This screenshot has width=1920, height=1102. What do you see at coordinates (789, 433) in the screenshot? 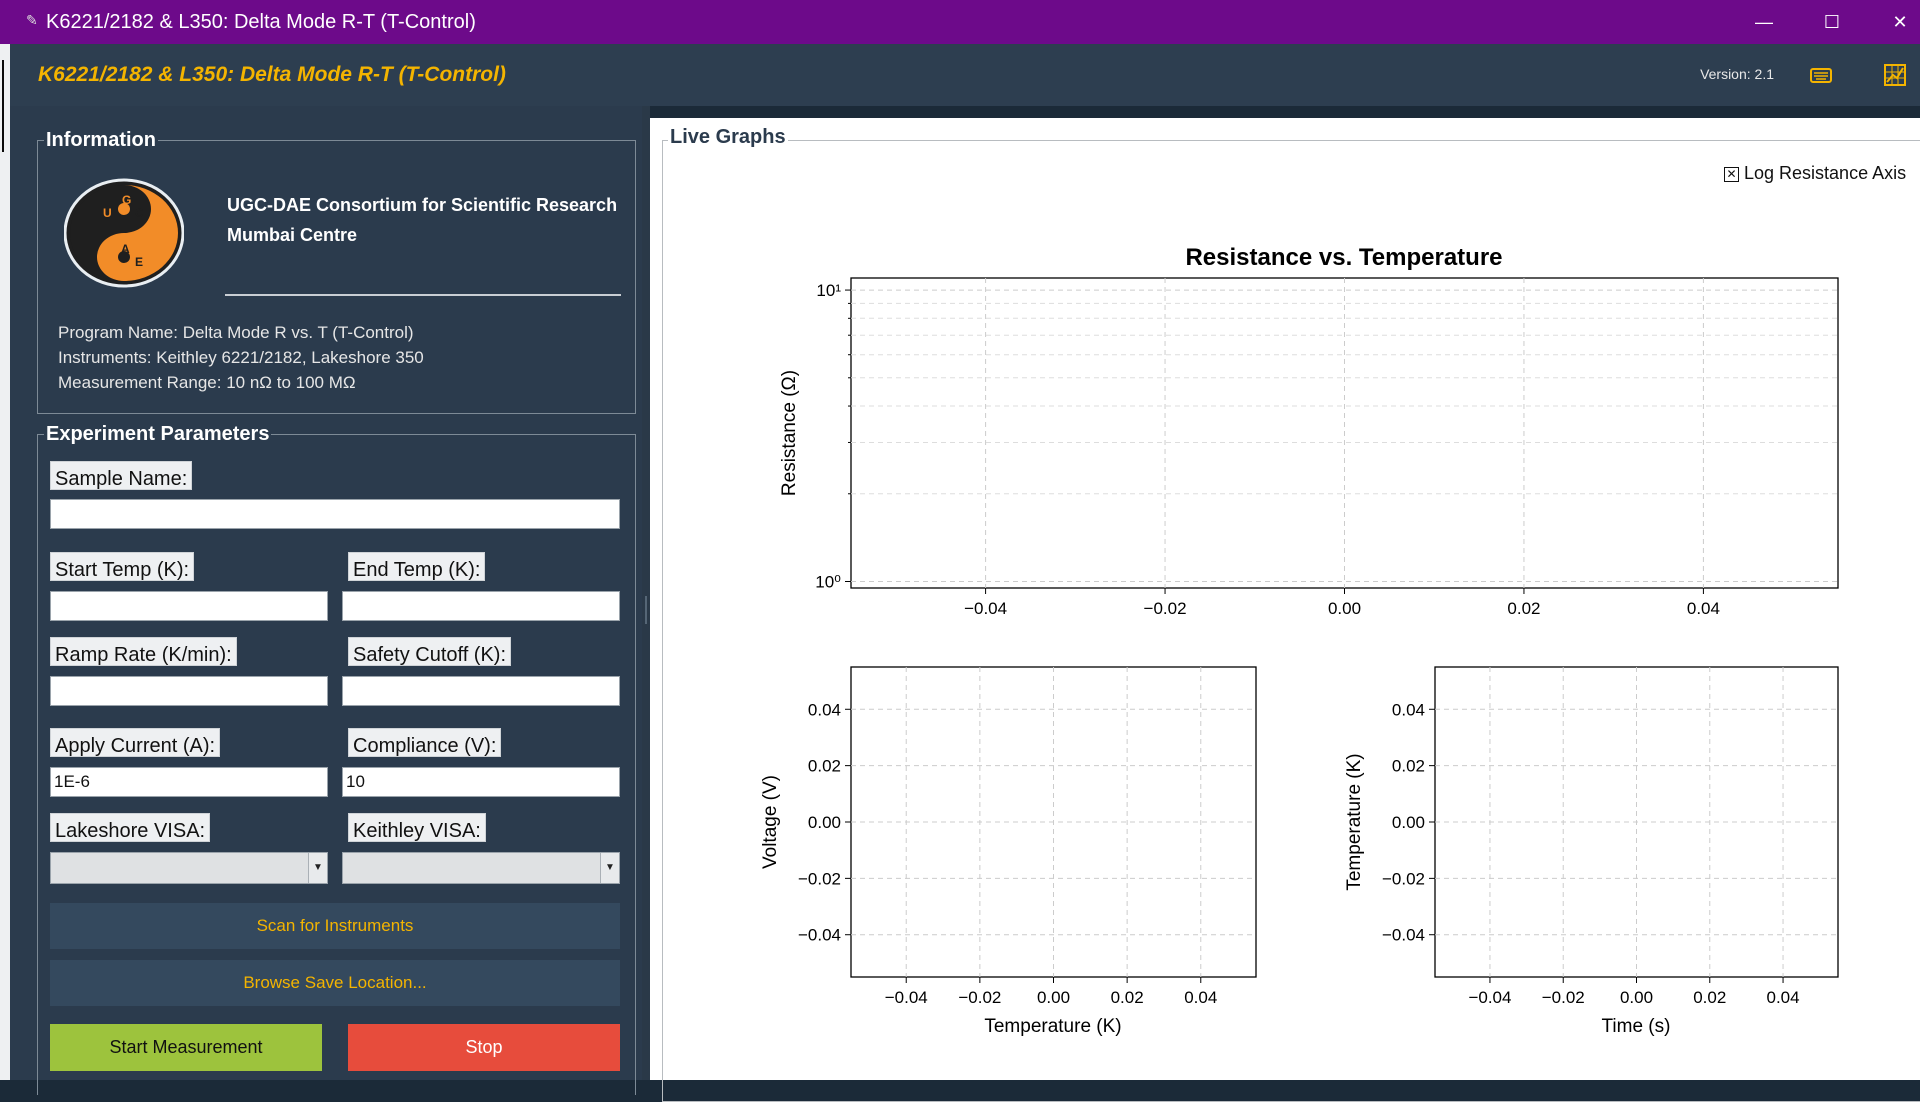
I see `y-axis-label: Resistance (Ω)` at bounding box center [789, 433].